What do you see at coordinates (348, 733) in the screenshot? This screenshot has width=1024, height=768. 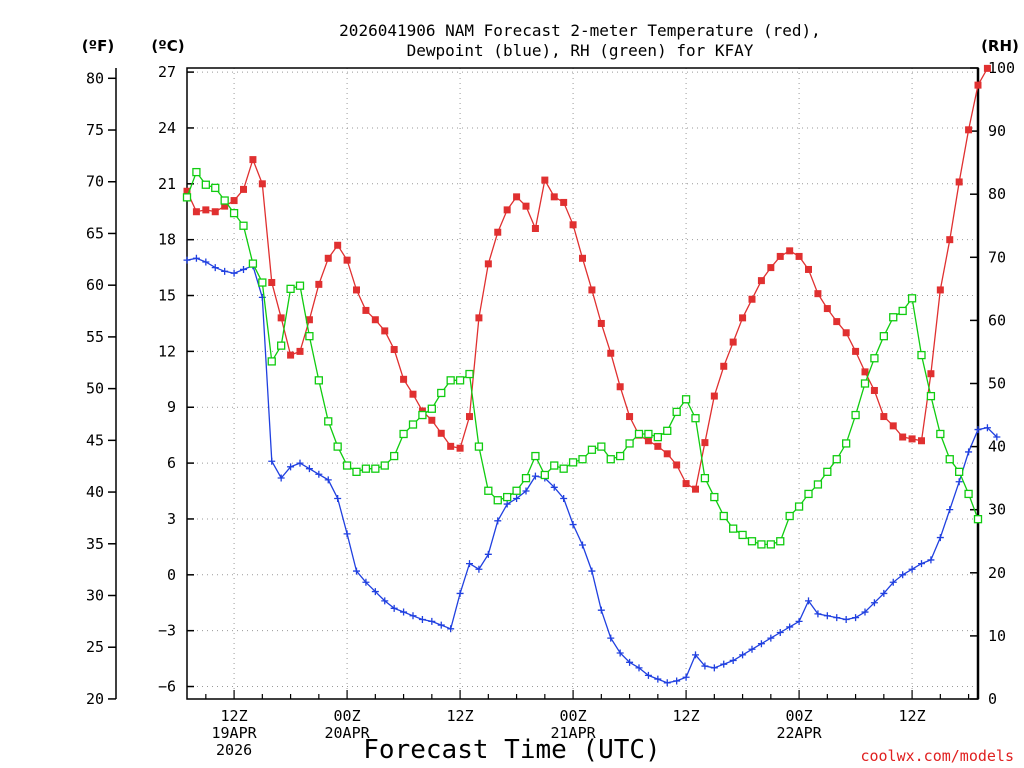 I see `x-tick-label: 20APR` at bounding box center [348, 733].